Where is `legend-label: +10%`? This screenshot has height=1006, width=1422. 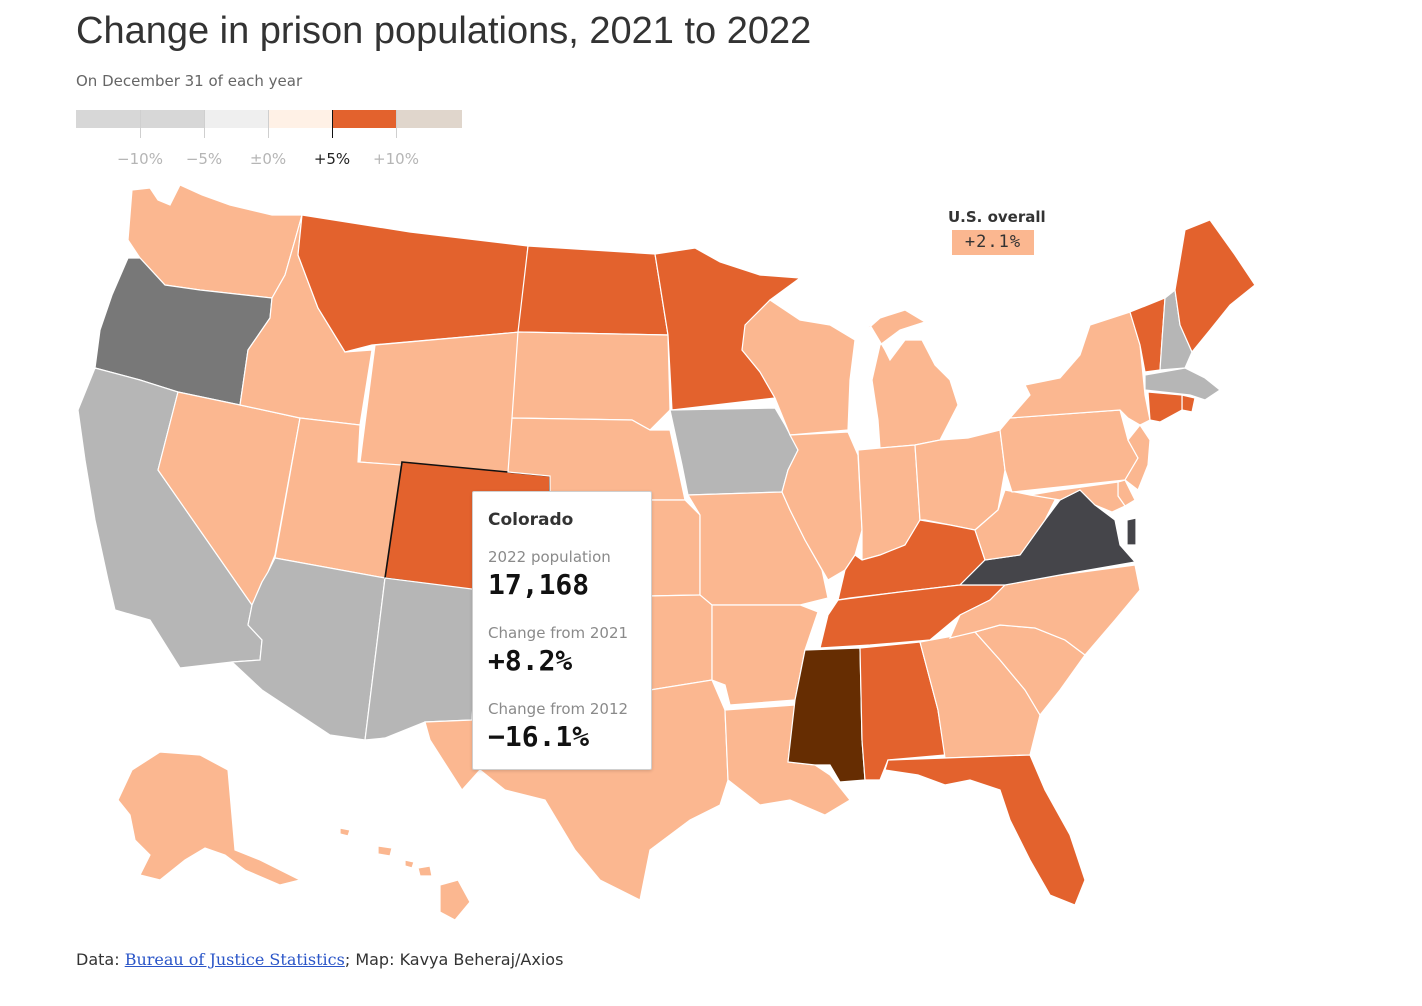 legend-label: +10% is located at coordinates (396, 159).